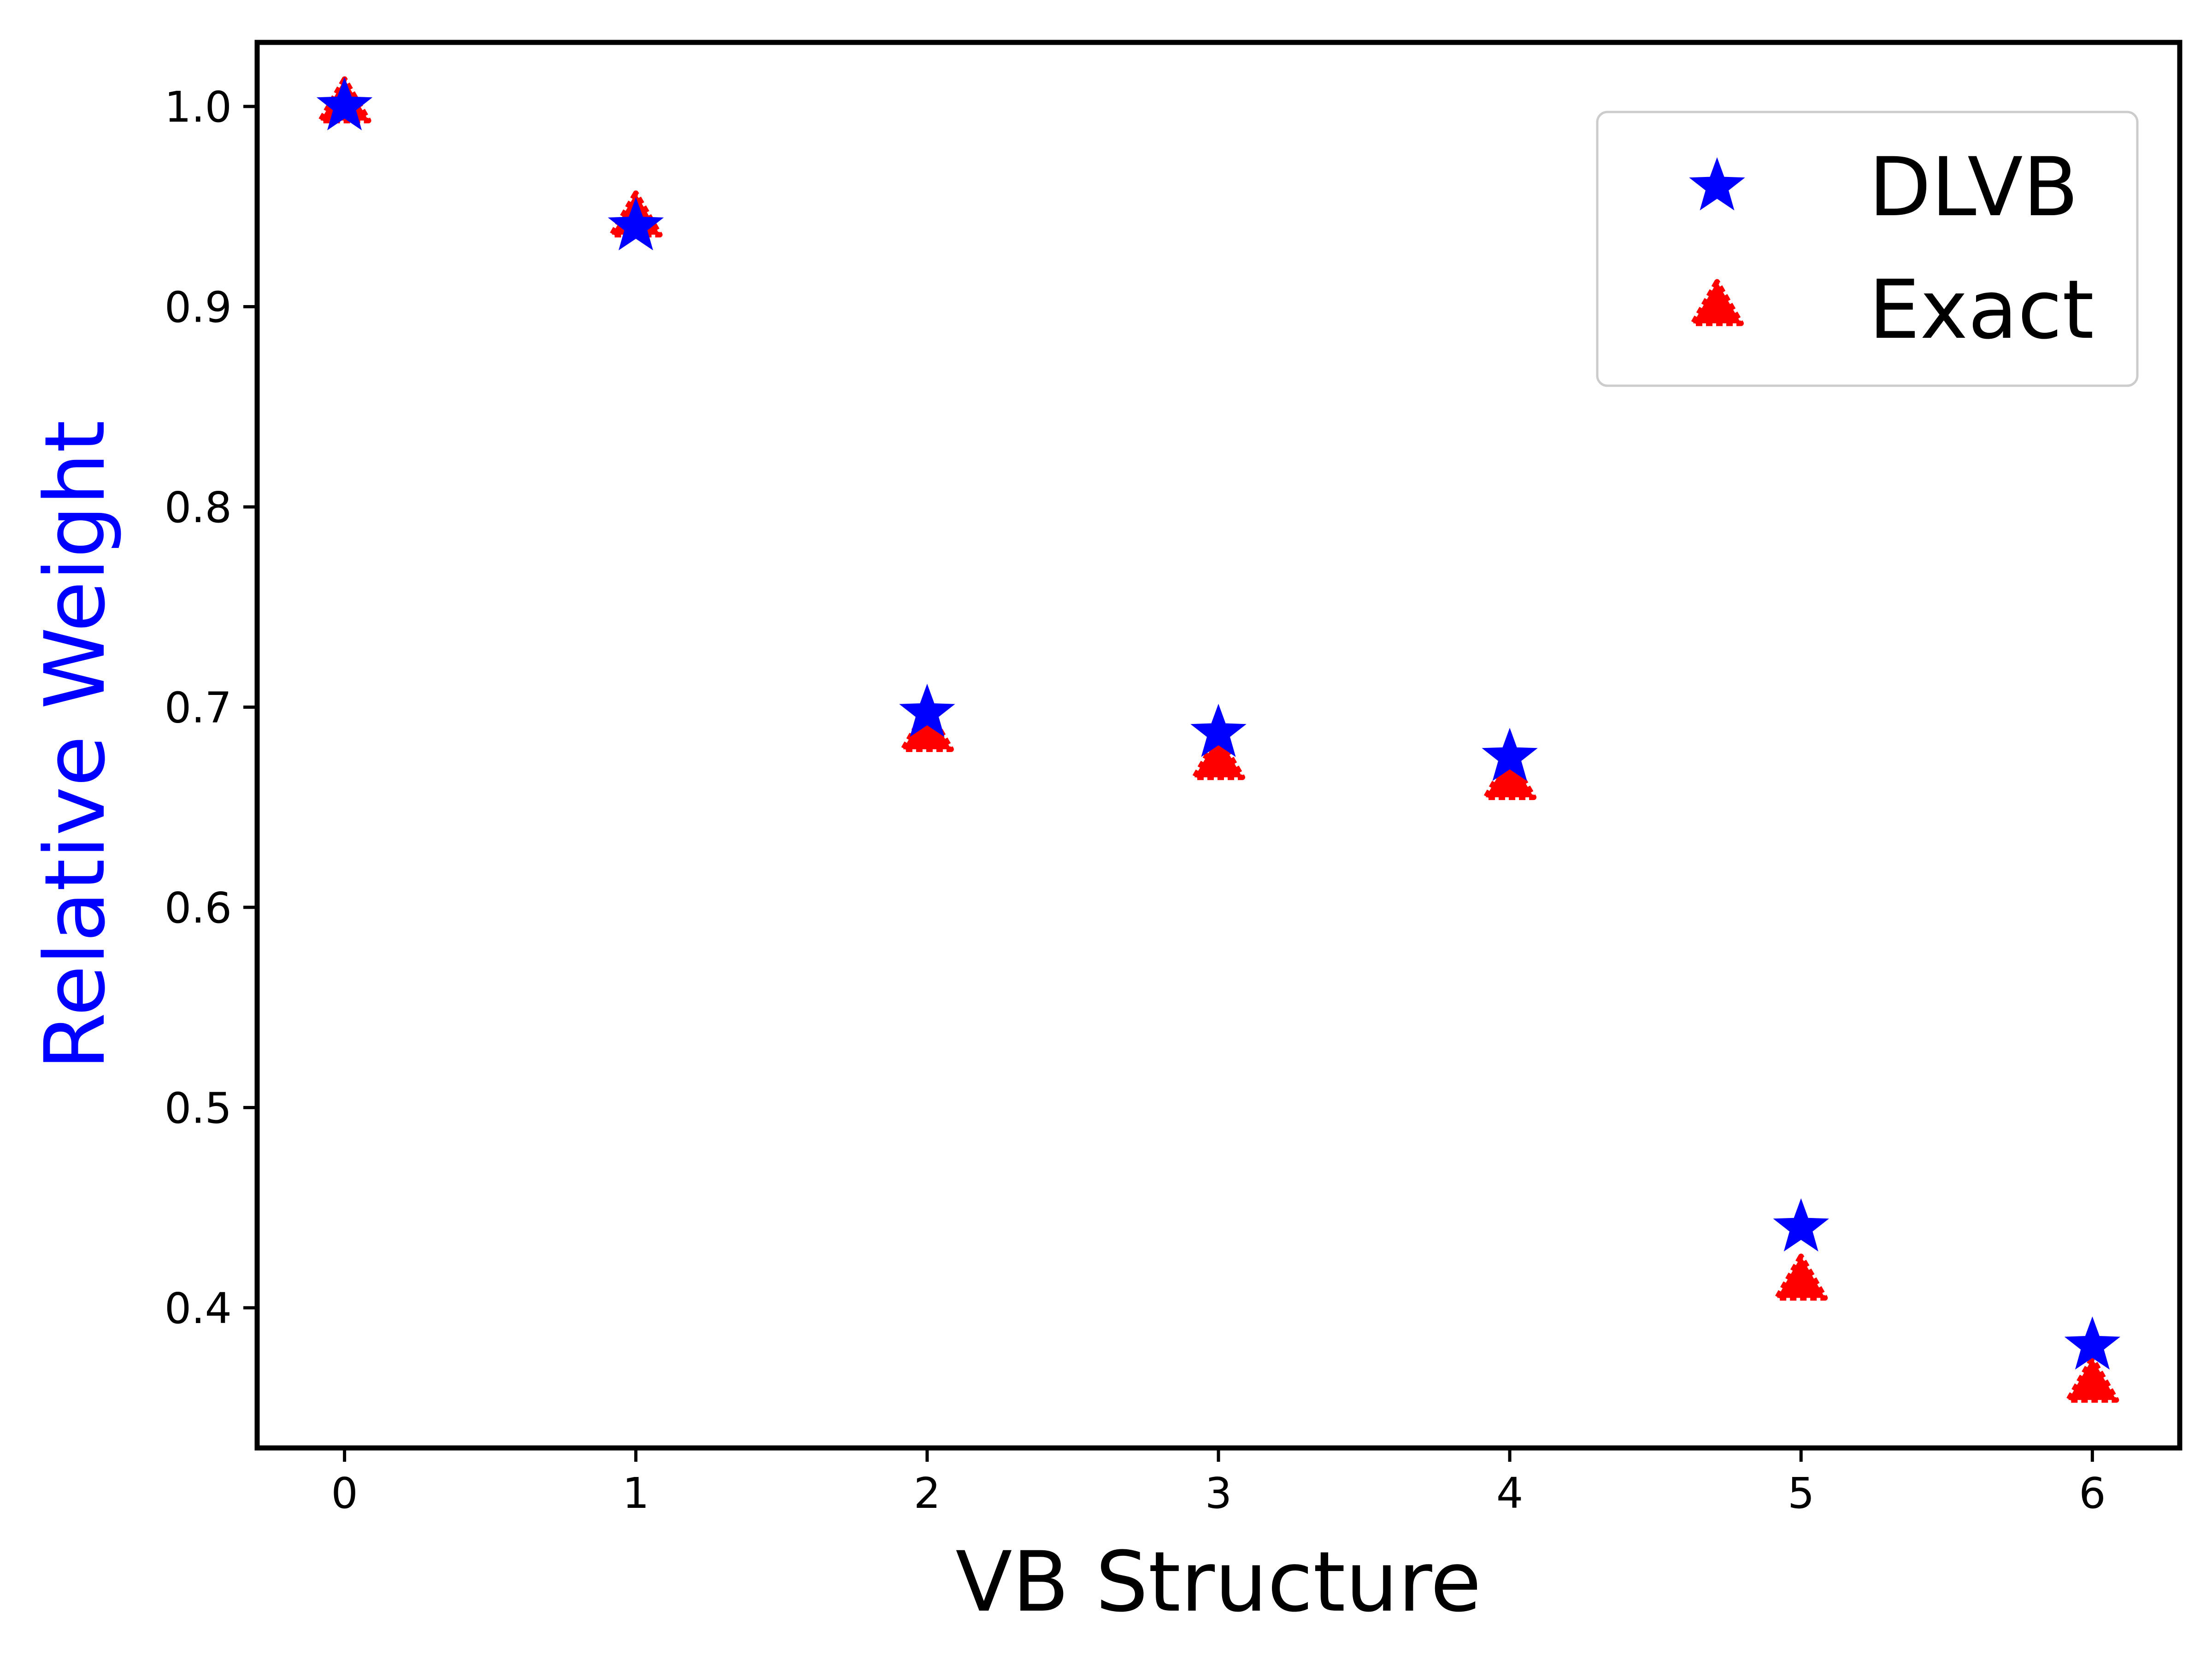 This screenshot has width=2212, height=1659. What do you see at coordinates (198, 507) in the screenshot?
I see `y-tick-label: 0.8` at bounding box center [198, 507].